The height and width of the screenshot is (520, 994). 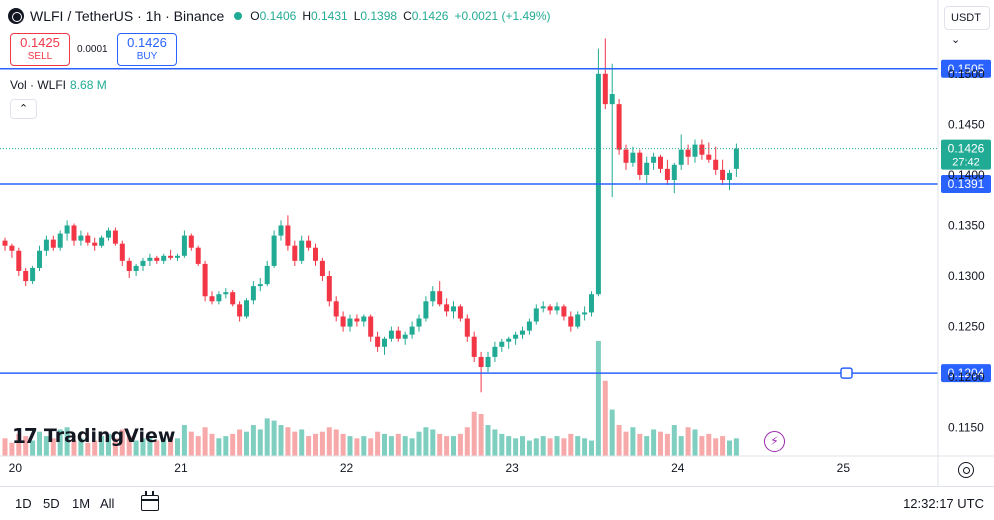 What do you see at coordinates (81, 503) in the screenshot?
I see `range-1m-button: 1M` at bounding box center [81, 503].